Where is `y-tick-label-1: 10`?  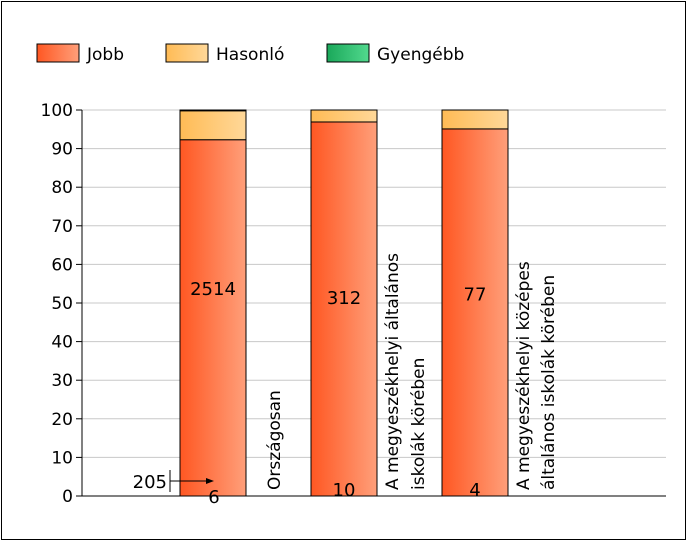 y-tick-label-1: 10 is located at coordinates (62, 458).